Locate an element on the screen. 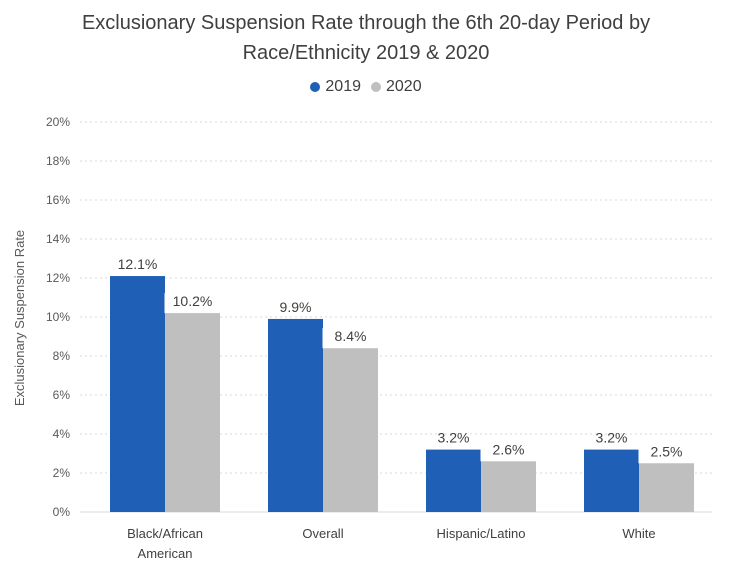 Image resolution: width=732 pixels, height=564 pixels. x-tick-label: American is located at coordinates (165, 553).